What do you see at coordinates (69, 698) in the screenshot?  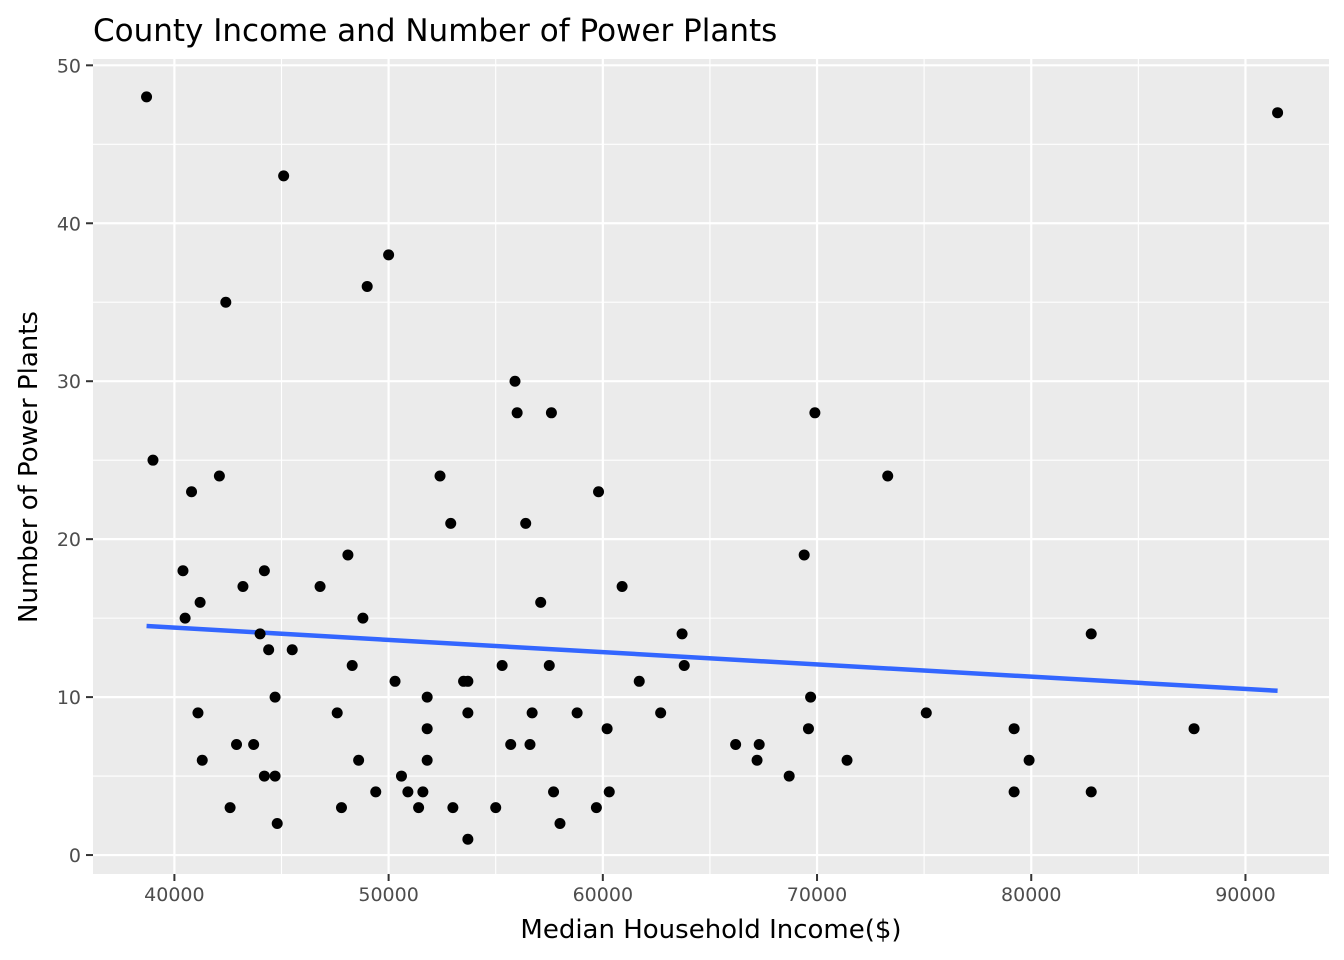 I see `y-tick-label: 10` at bounding box center [69, 698].